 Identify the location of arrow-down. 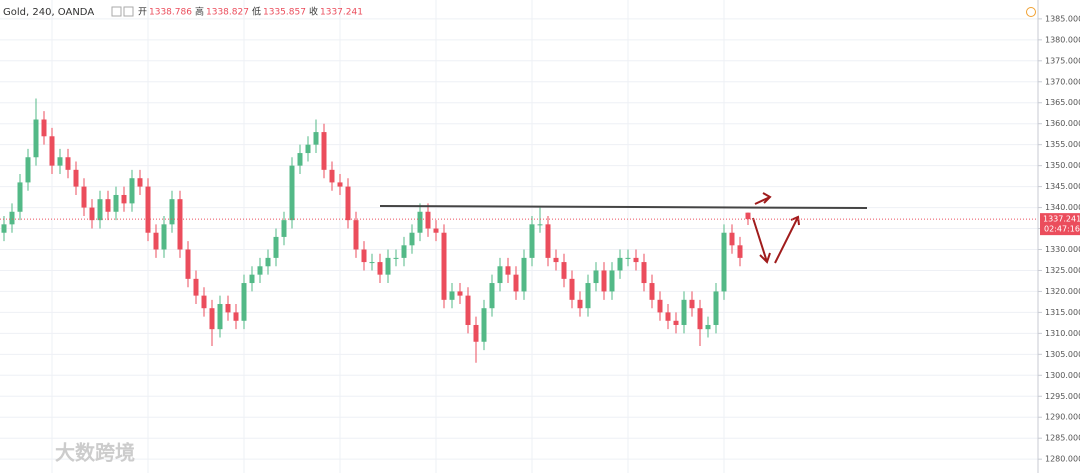
(761, 240).